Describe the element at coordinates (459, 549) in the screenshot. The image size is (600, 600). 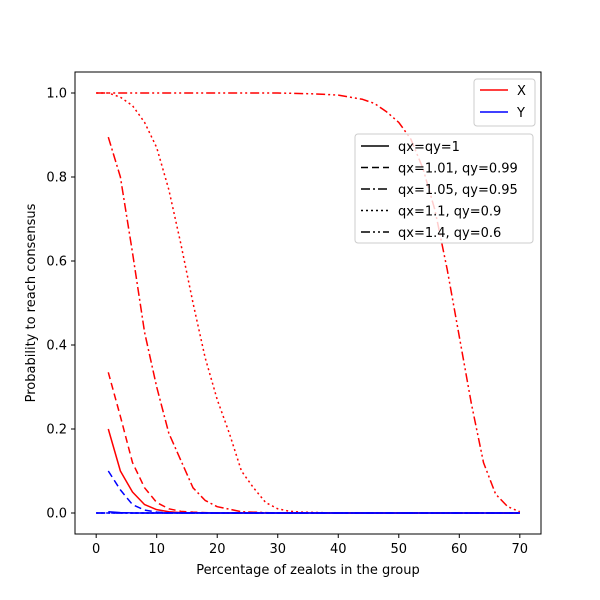
I see `x-tick-label: 60` at that location.